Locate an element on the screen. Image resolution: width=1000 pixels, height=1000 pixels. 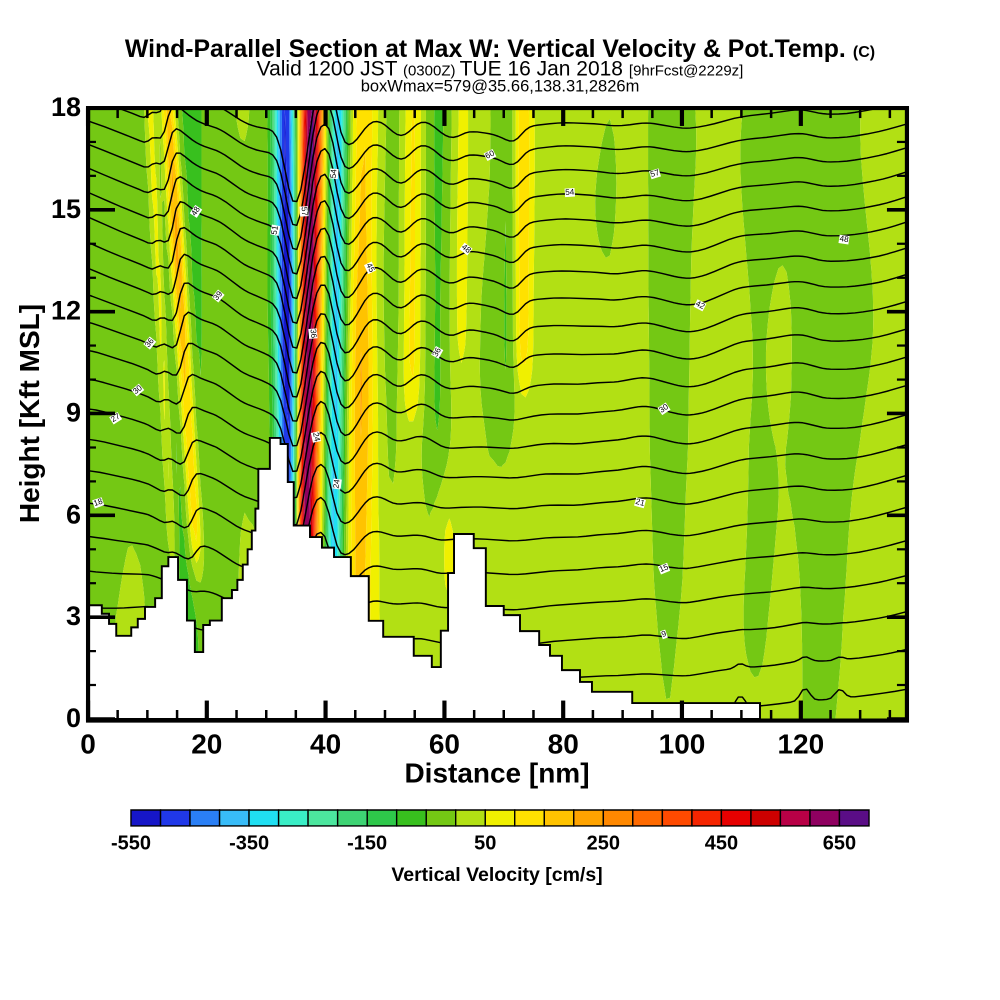
svg-text: 80 is located at coordinates (563, 743).